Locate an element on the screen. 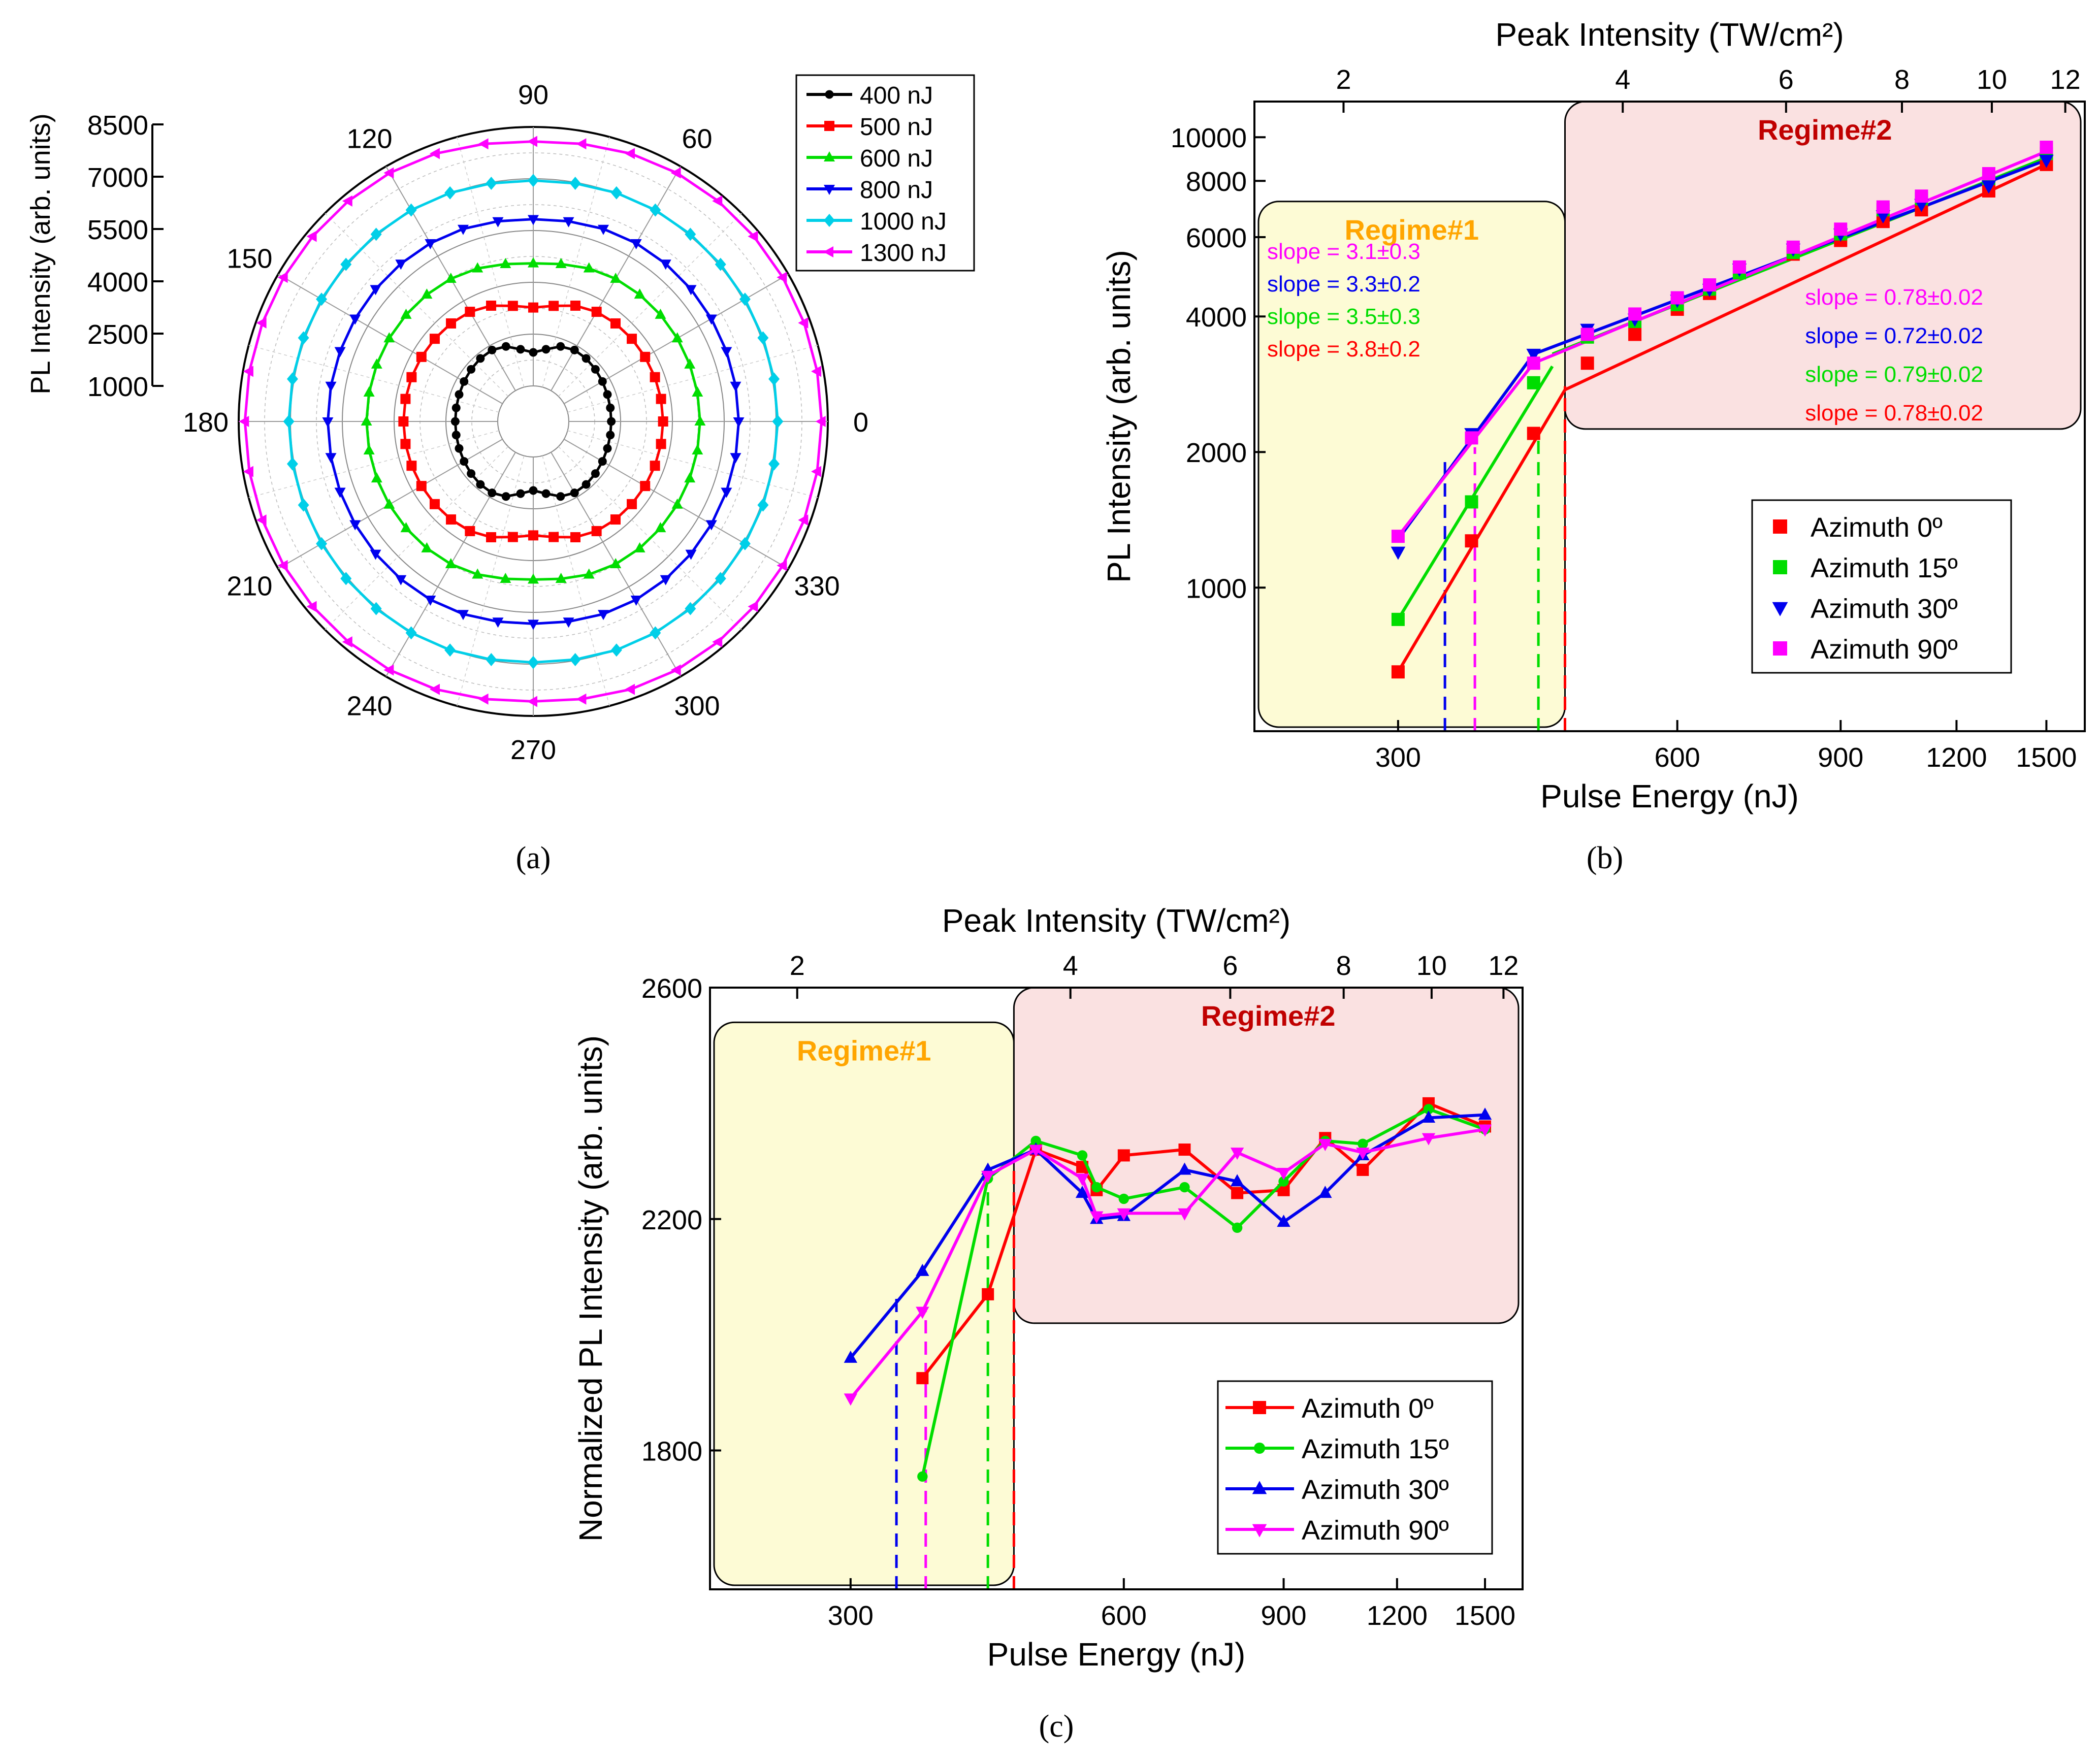  angle-tick-label: 240 is located at coordinates (369, 706).